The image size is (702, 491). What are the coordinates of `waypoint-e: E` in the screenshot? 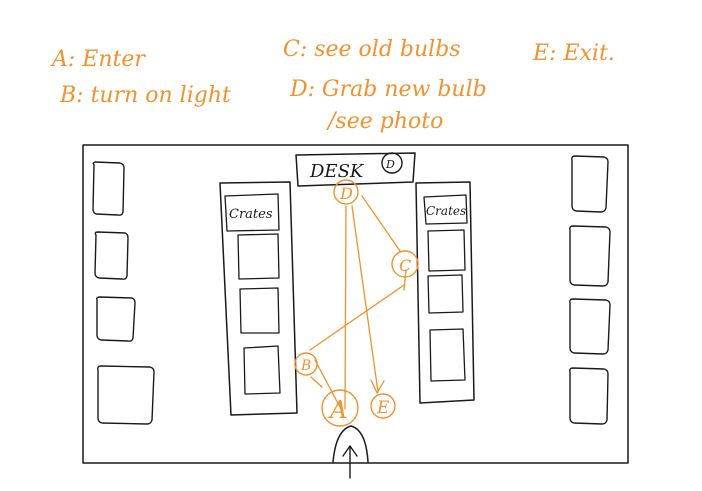 It's located at (383, 406).